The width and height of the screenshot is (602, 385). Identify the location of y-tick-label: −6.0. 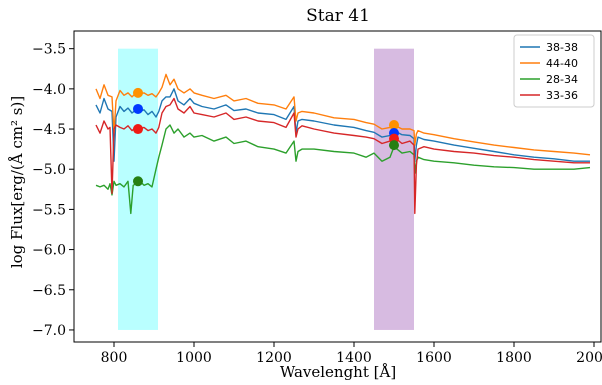
(49, 251).